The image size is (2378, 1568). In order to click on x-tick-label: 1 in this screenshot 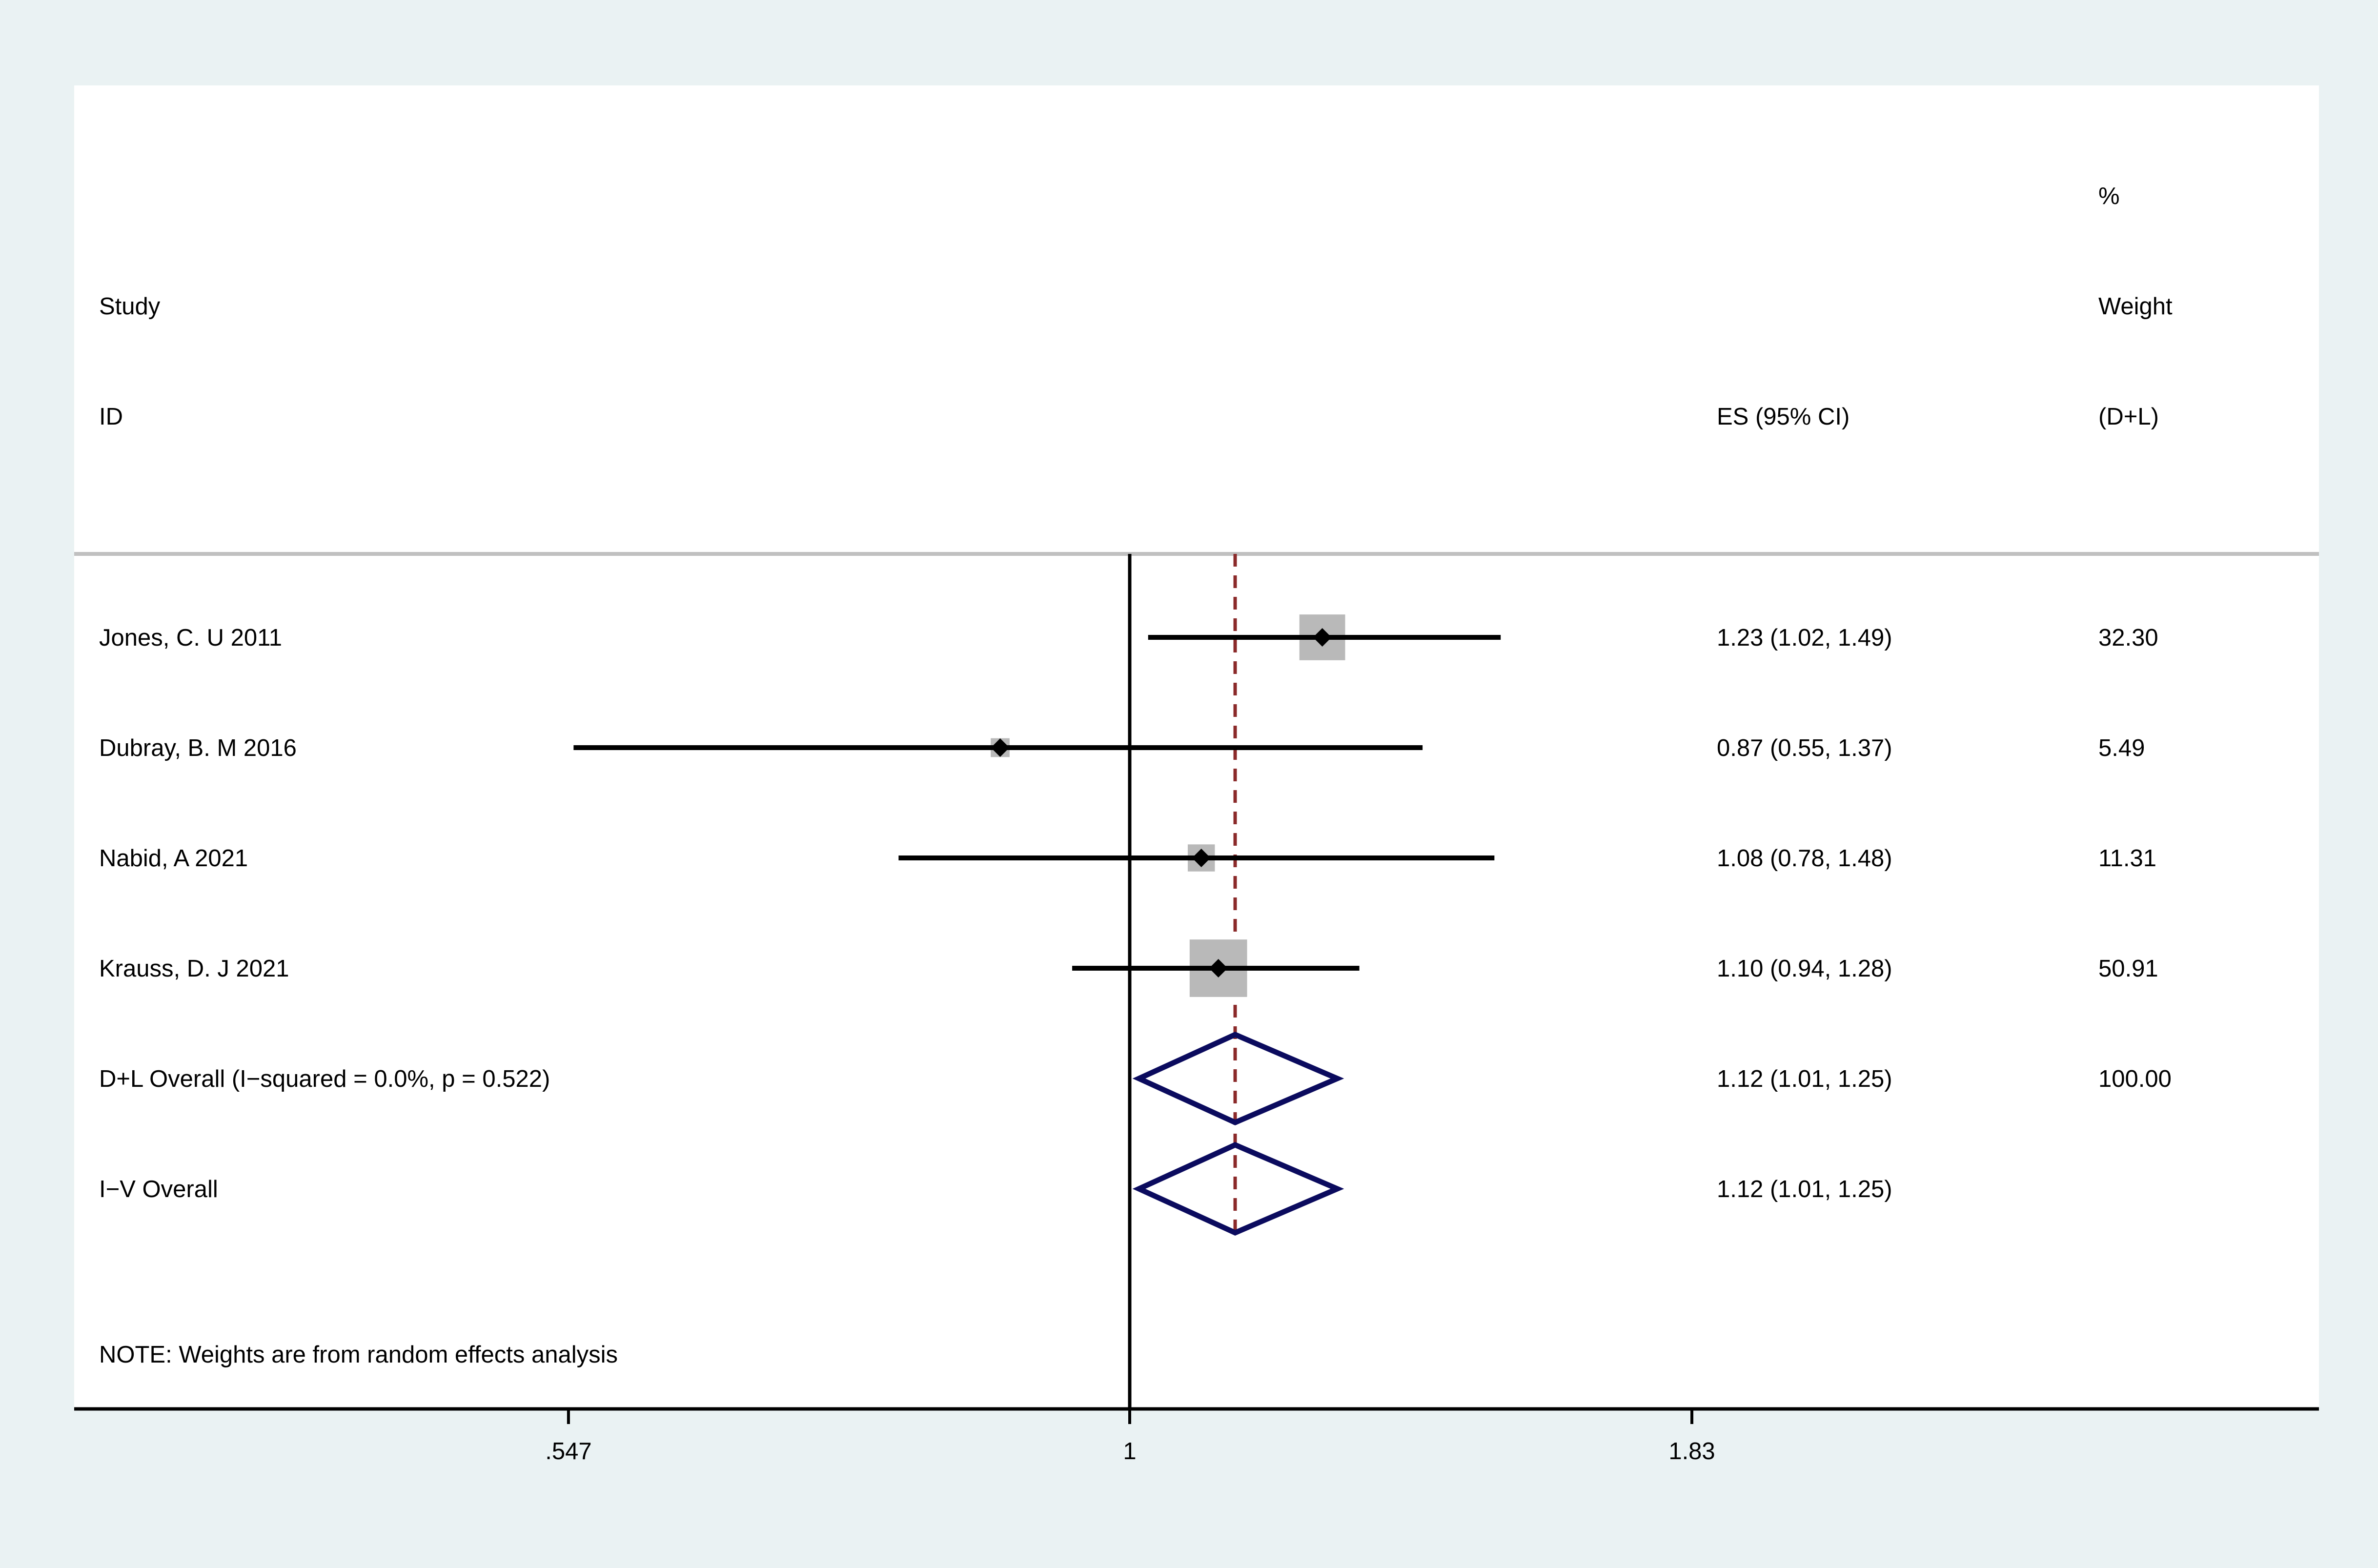, I will do `click(1129, 1451)`.